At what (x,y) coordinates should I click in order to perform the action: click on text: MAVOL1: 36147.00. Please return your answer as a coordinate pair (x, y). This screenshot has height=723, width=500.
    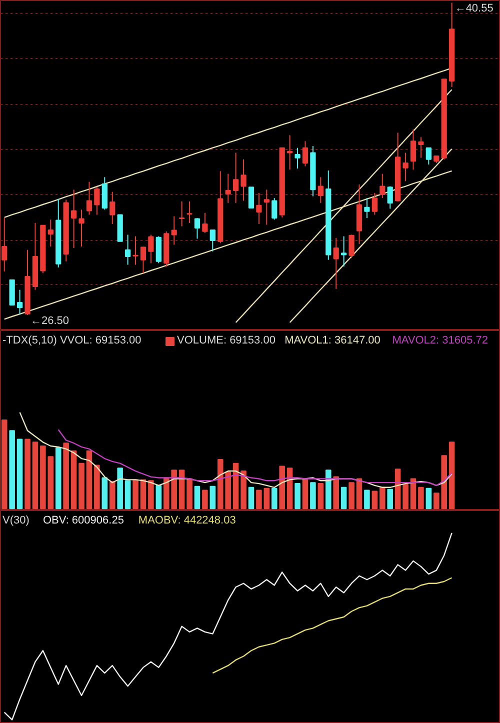
    Looking at the image, I should click on (332, 340).